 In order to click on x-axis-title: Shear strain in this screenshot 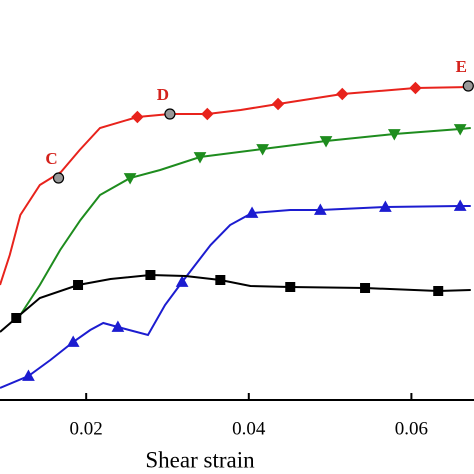, I will do `click(200, 459)`.